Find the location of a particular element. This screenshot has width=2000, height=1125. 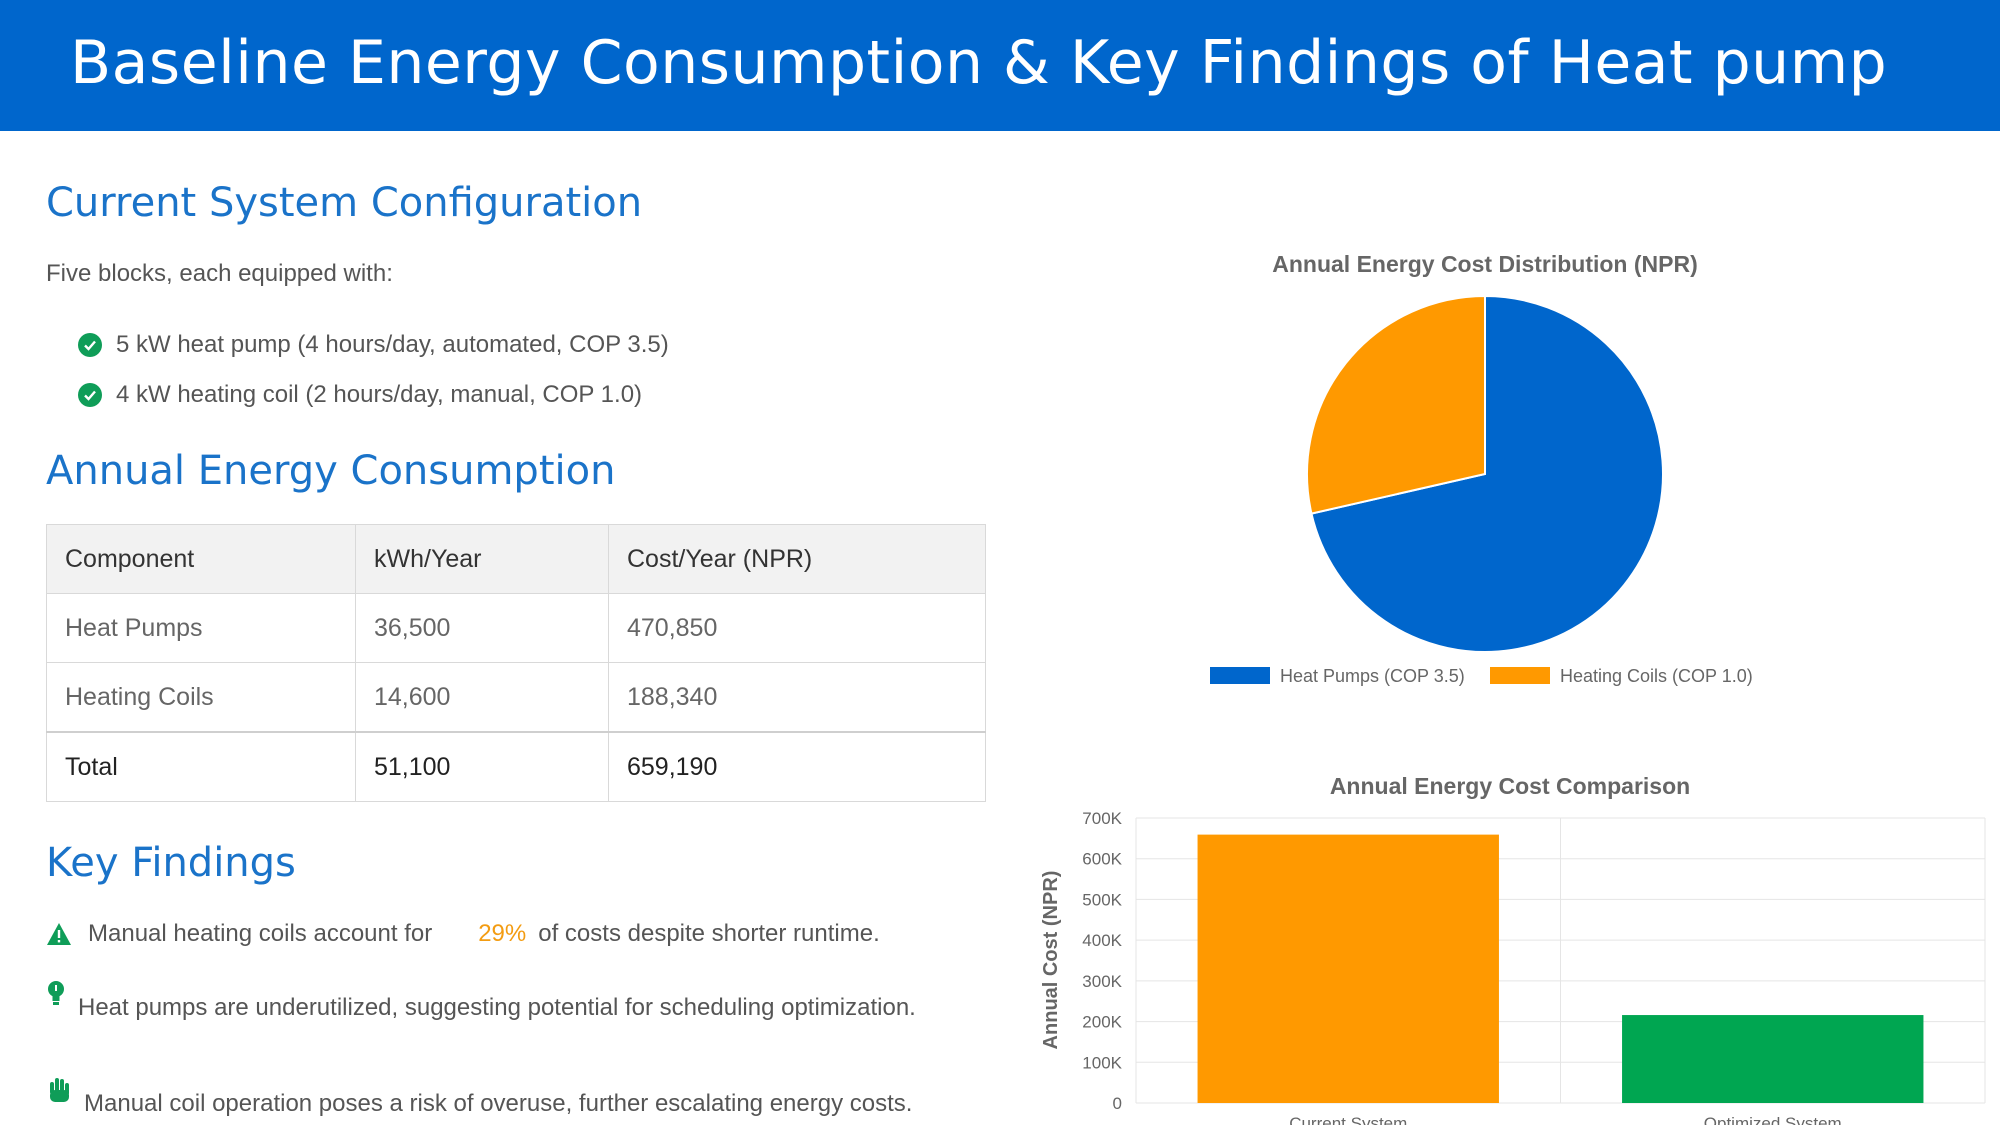

bar-chart-title: Annual Energy Cost Comparison is located at coordinates (1510, 786).